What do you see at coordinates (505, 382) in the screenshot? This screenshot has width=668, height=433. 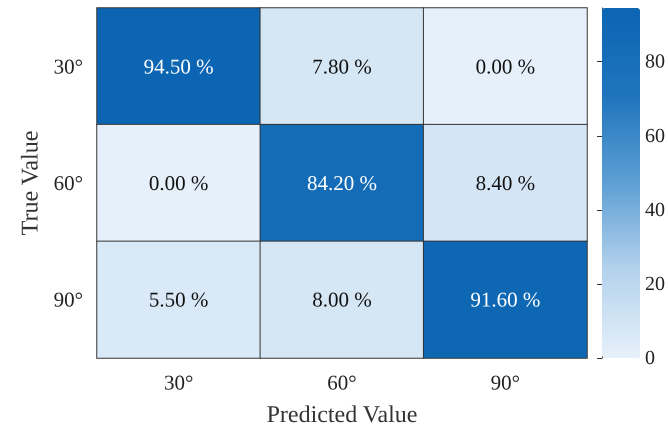 I see `x-tick-label: 90°` at bounding box center [505, 382].